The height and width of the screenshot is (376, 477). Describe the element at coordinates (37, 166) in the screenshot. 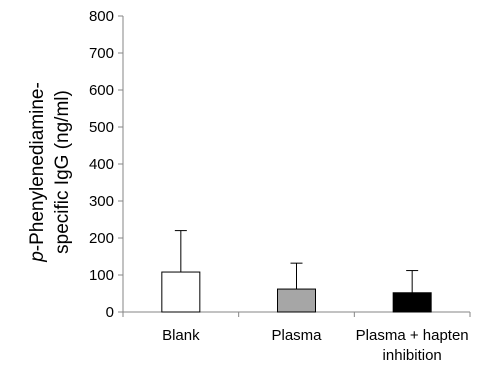

I see `y-axis-label-line1-text: -Phenylenediamine-` at that location.